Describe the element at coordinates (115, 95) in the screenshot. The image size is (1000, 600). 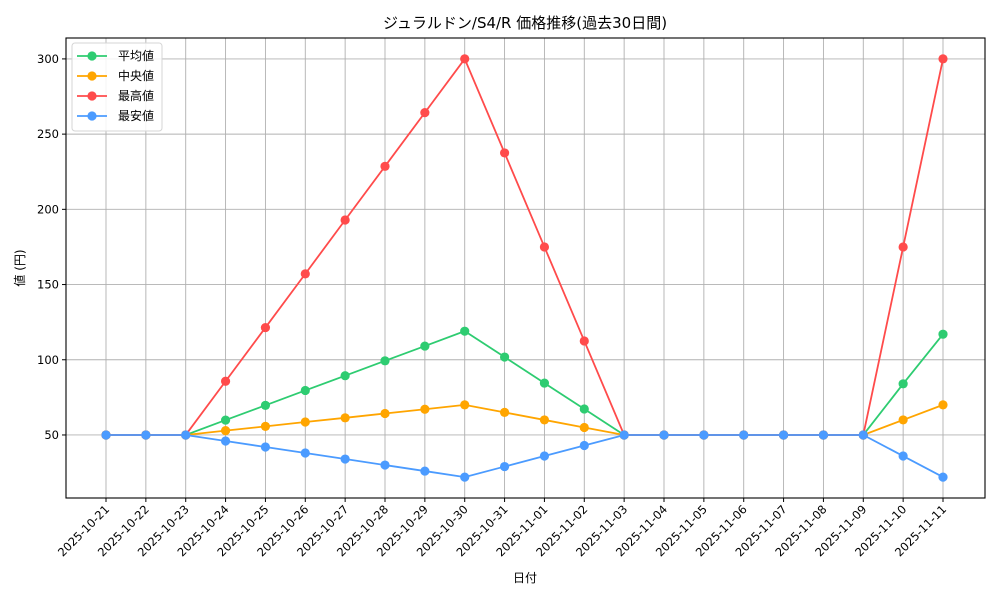
I see `legend-item: 最高値` at that location.